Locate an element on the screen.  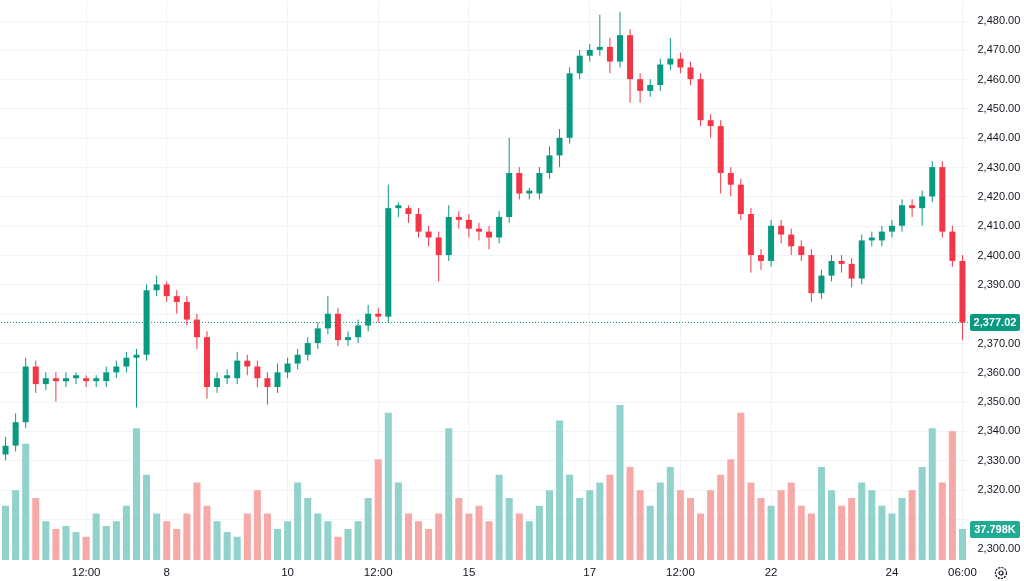
y-tick-label: 2,440.00 is located at coordinates (999, 137).